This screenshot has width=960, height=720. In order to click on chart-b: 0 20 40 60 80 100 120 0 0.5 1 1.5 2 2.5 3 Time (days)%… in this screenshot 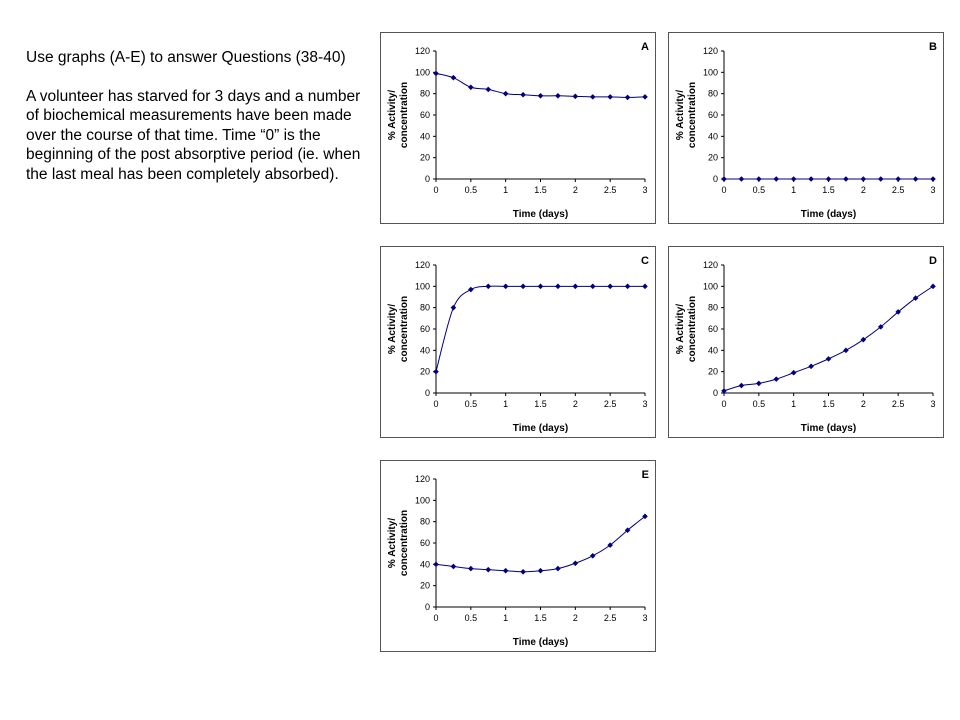, I will do `click(806, 130)`.